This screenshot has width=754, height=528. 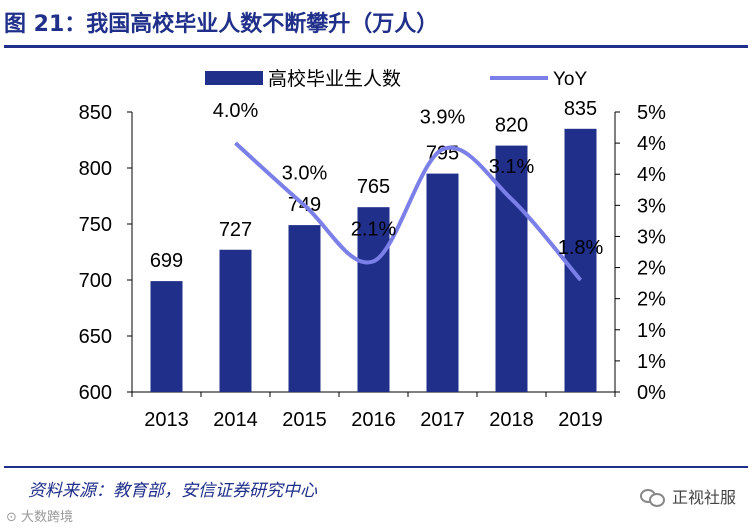 I want to click on bar-data-label: 835, so click(x=580, y=109).